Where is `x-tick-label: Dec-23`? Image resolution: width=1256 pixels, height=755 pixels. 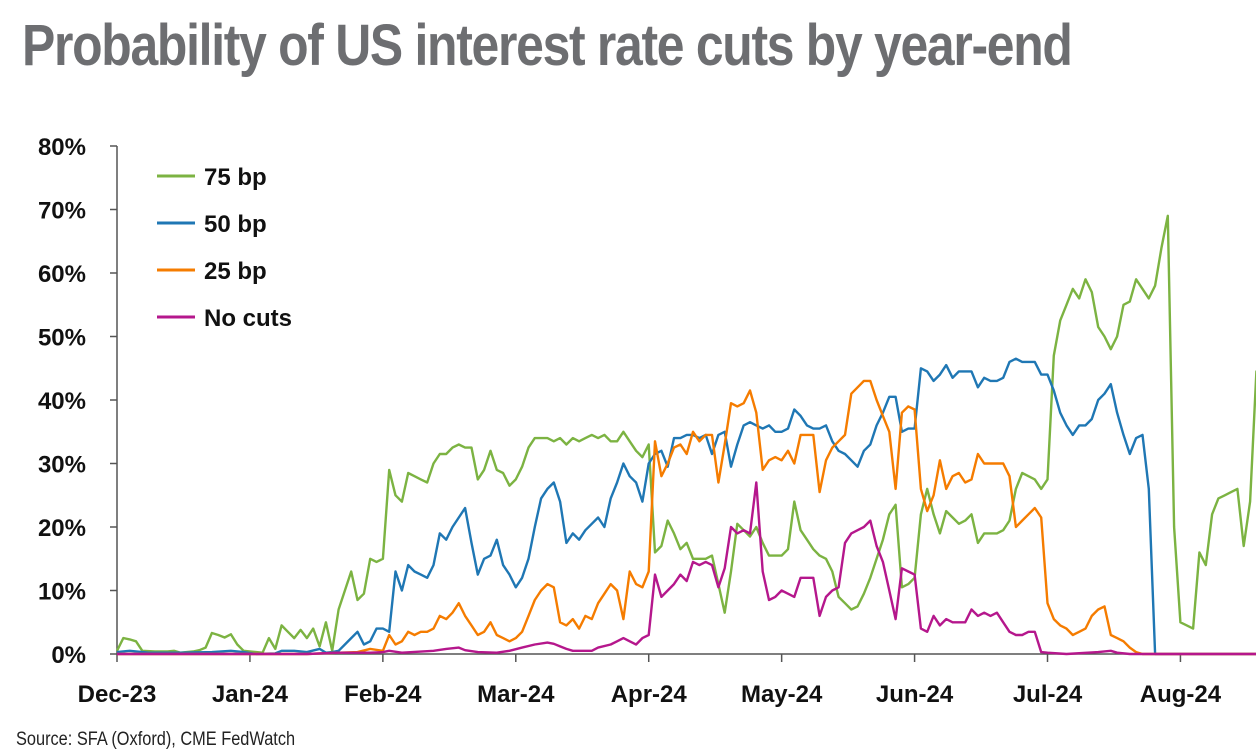
x-tick-label: Dec-23 is located at coordinates (117, 694).